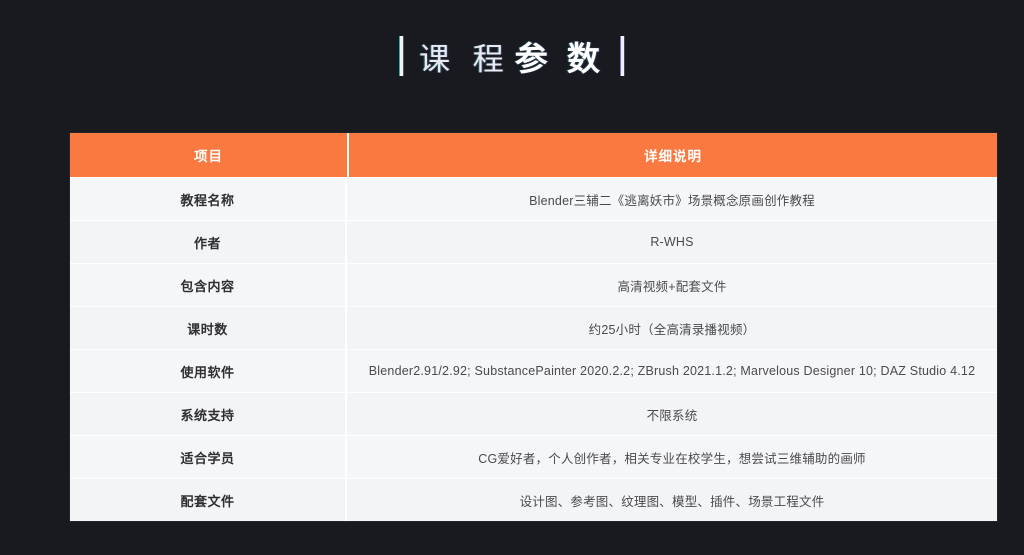  I want to click on table-row: 适合学员 CG爱好者，个人创作者，相关专业在校学生，想尝试三维辅助的画师, so click(533, 456).